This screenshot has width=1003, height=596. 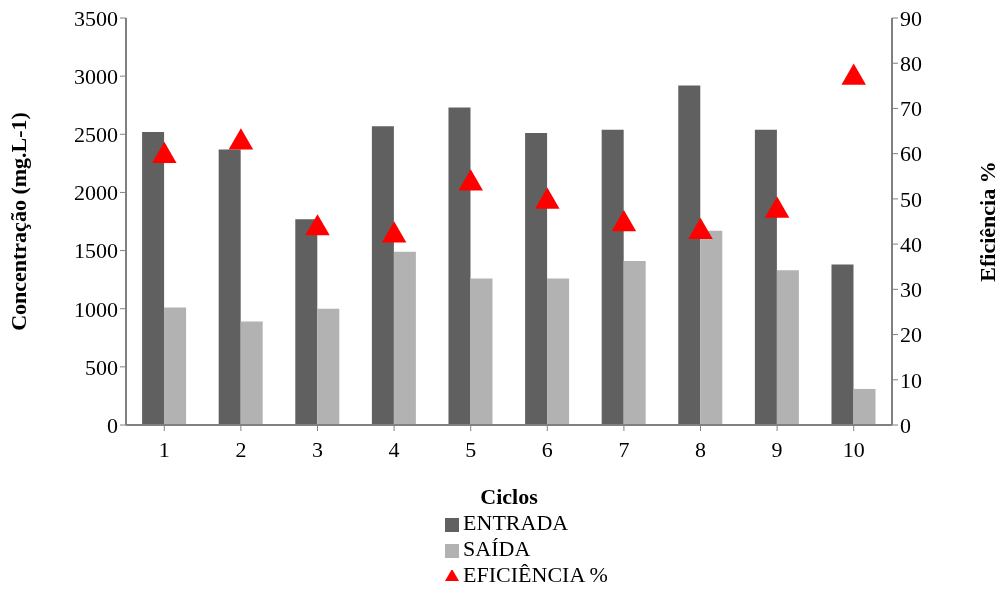 What do you see at coordinates (777, 449) in the screenshot?
I see `x-tick-label: 9` at bounding box center [777, 449].